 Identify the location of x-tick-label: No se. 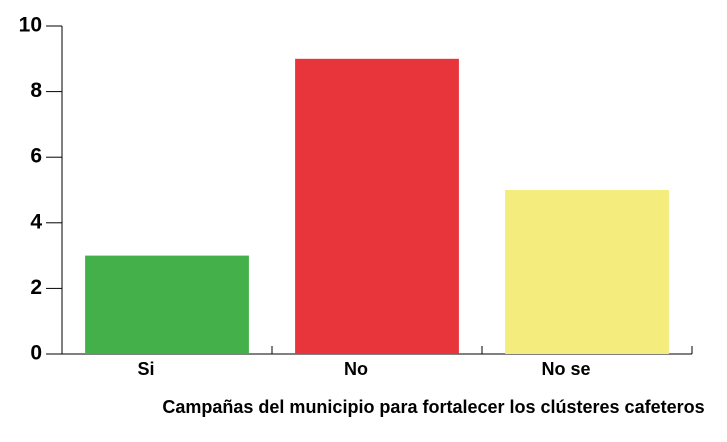
(565, 369).